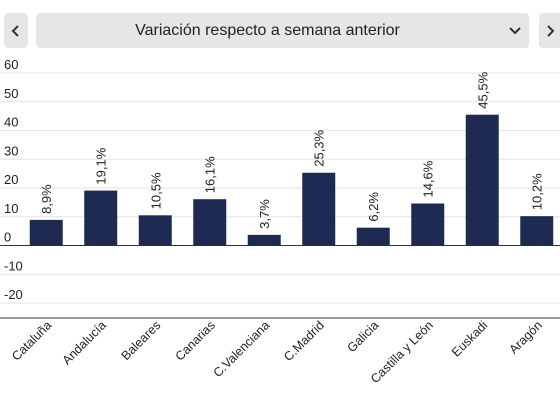 The image size is (560, 404). Describe the element at coordinates (84, 342) in the screenshot. I see `x-tick-label: Andalucía` at that location.